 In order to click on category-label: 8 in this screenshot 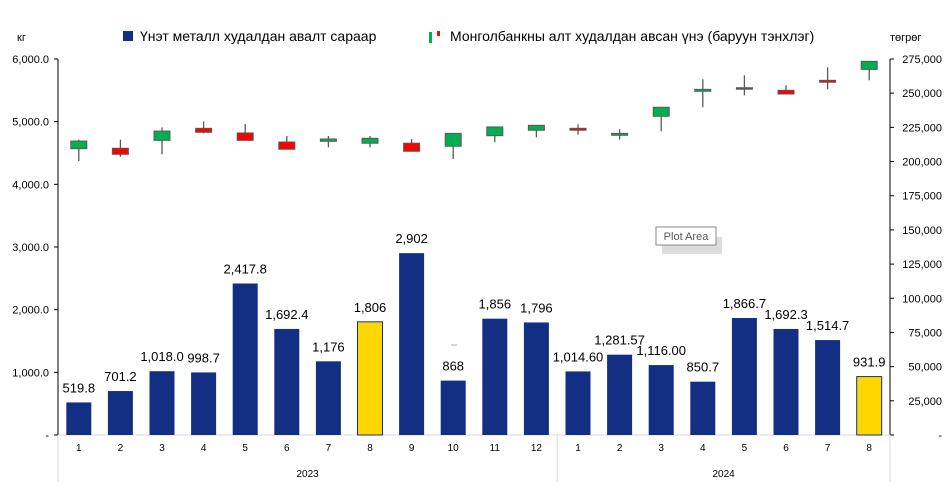, I will do `click(370, 448)`.